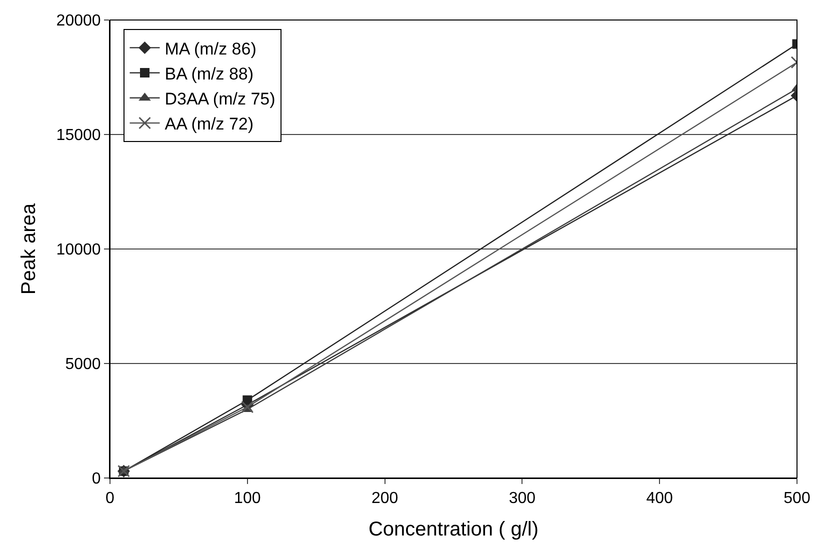 The height and width of the screenshot is (548, 822). I want to click on y-axis-title: Peak area, so click(29, 248).